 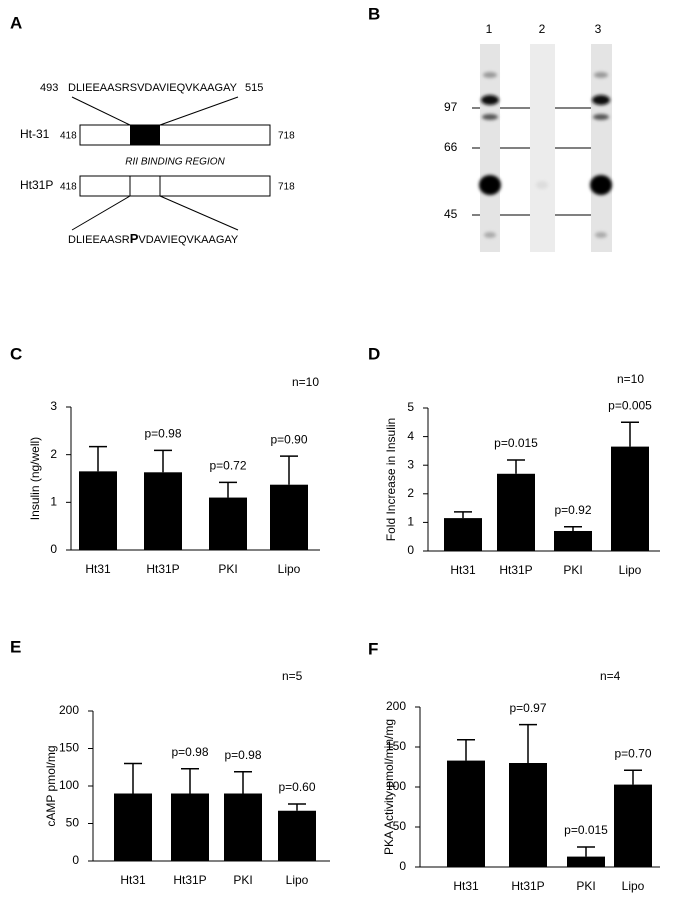 I want to click on panel-letter: F, so click(x=373, y=648).